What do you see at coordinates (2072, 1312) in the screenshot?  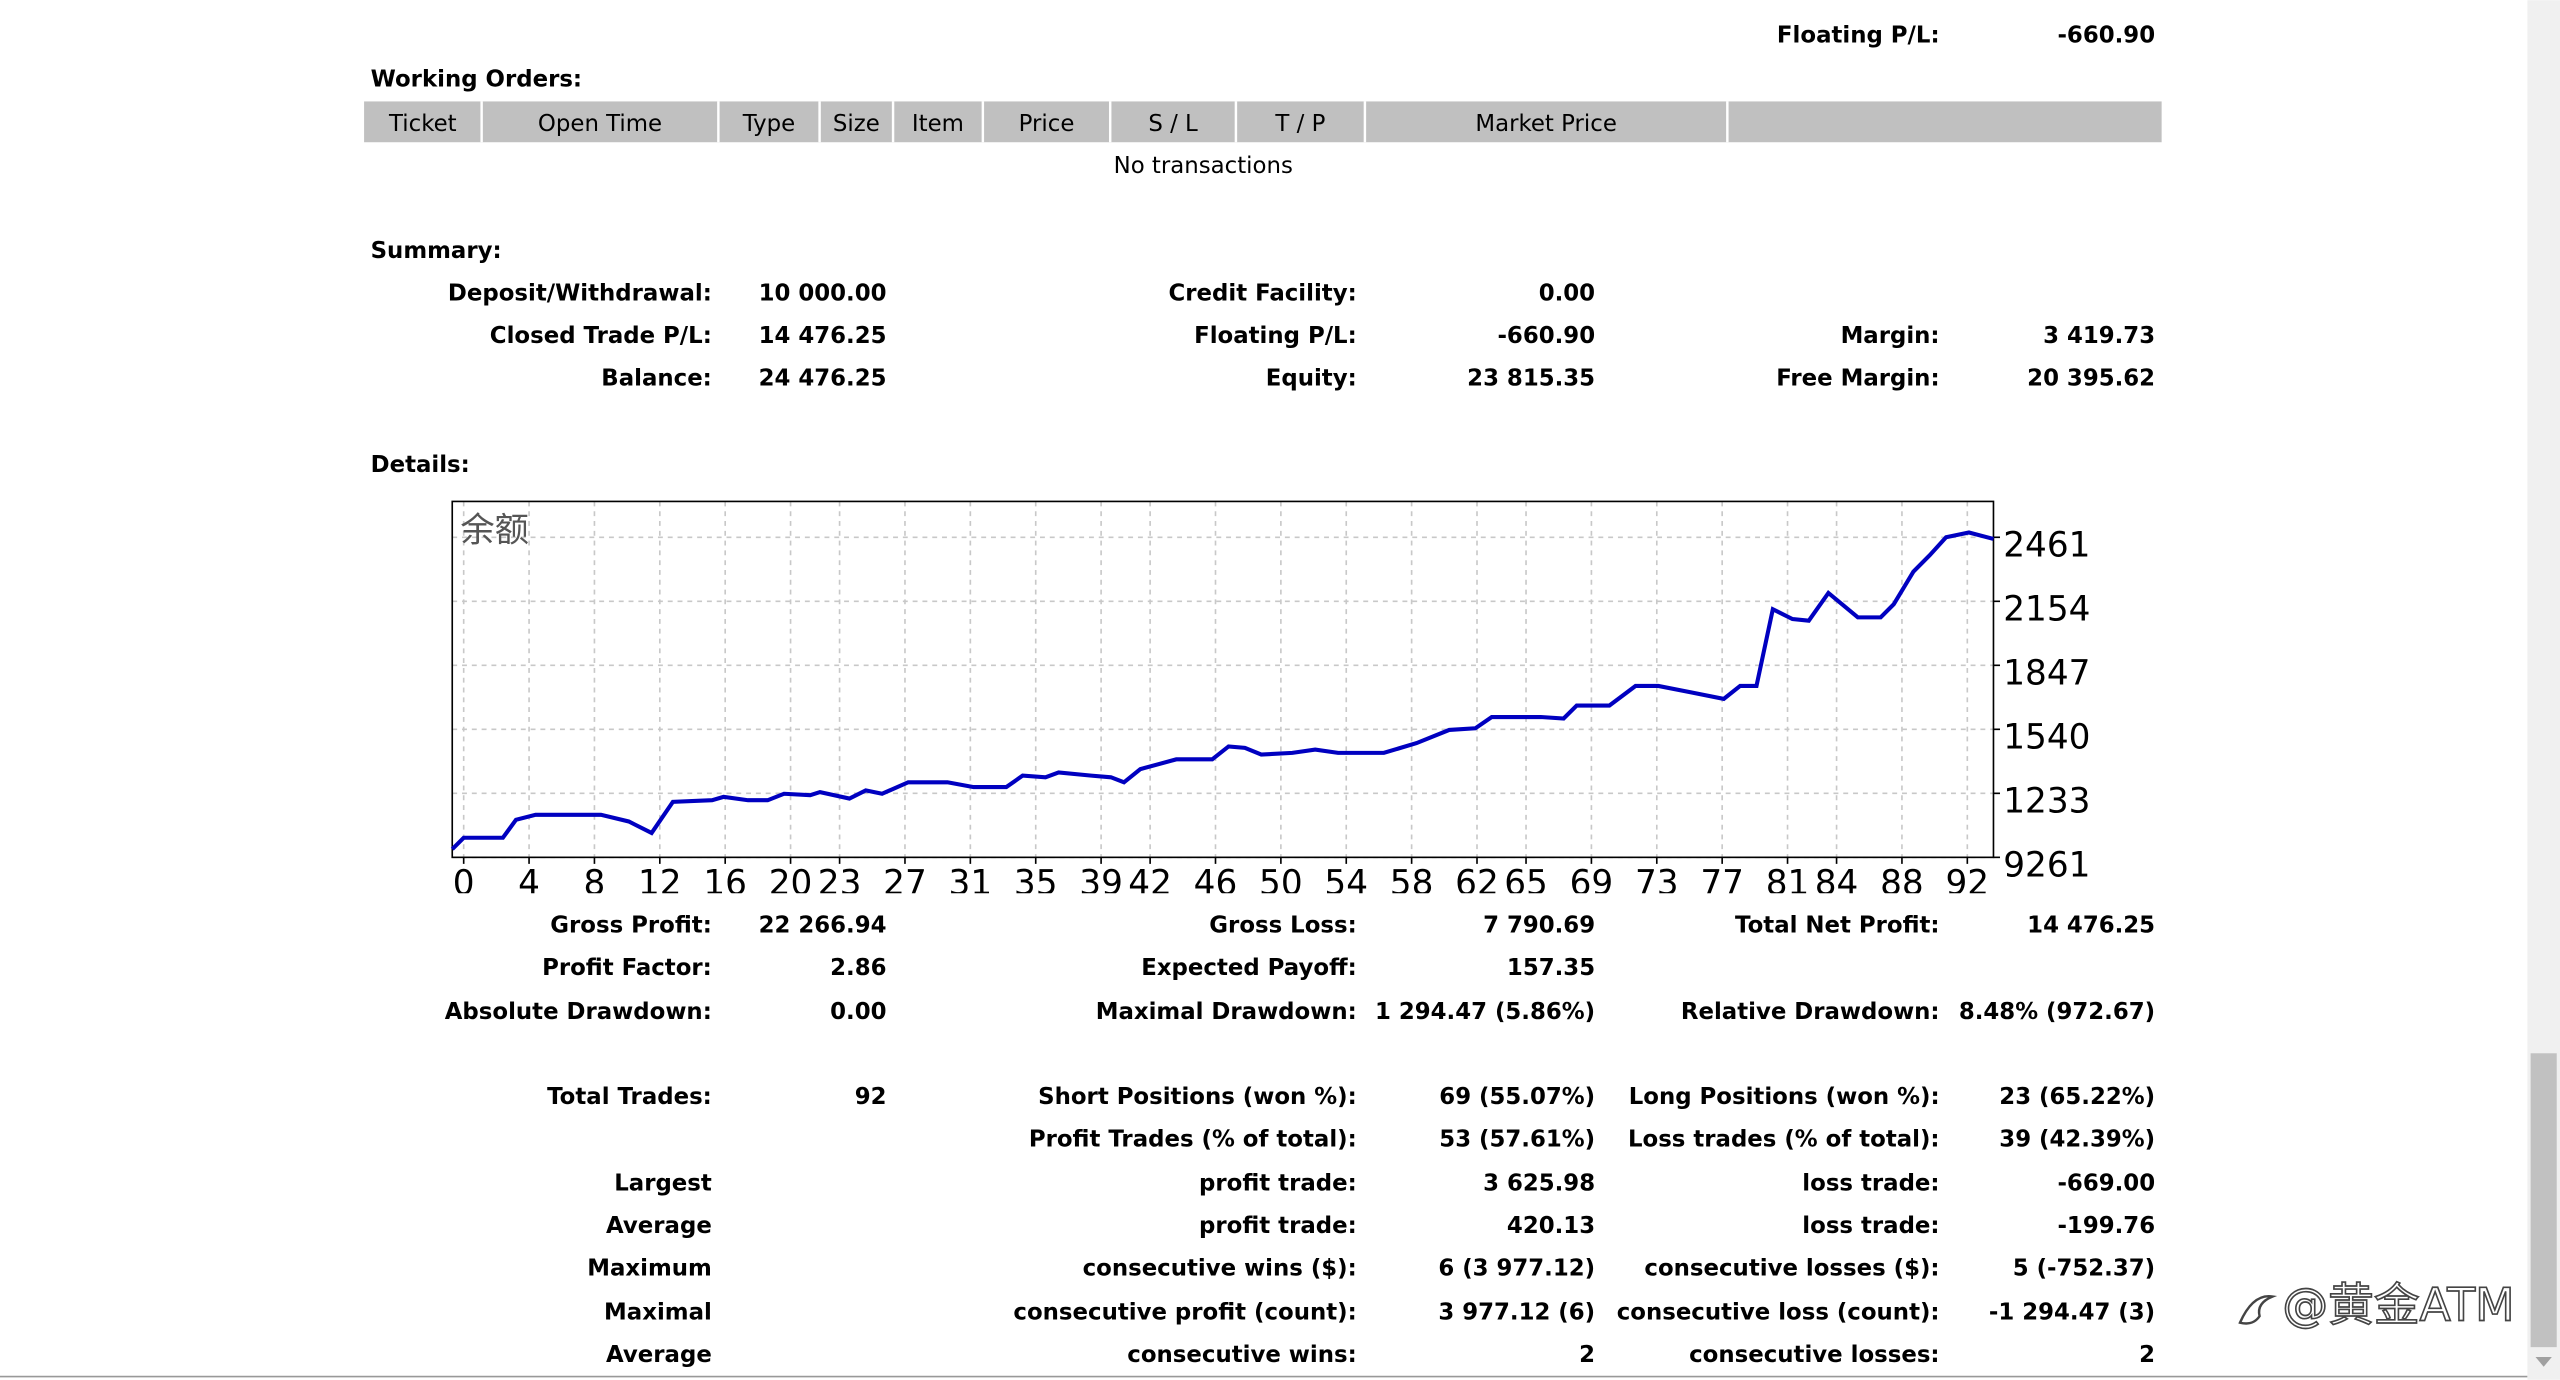 I see `field-value: -1 294.47 (3)` at bounding box center [2072, 1312].